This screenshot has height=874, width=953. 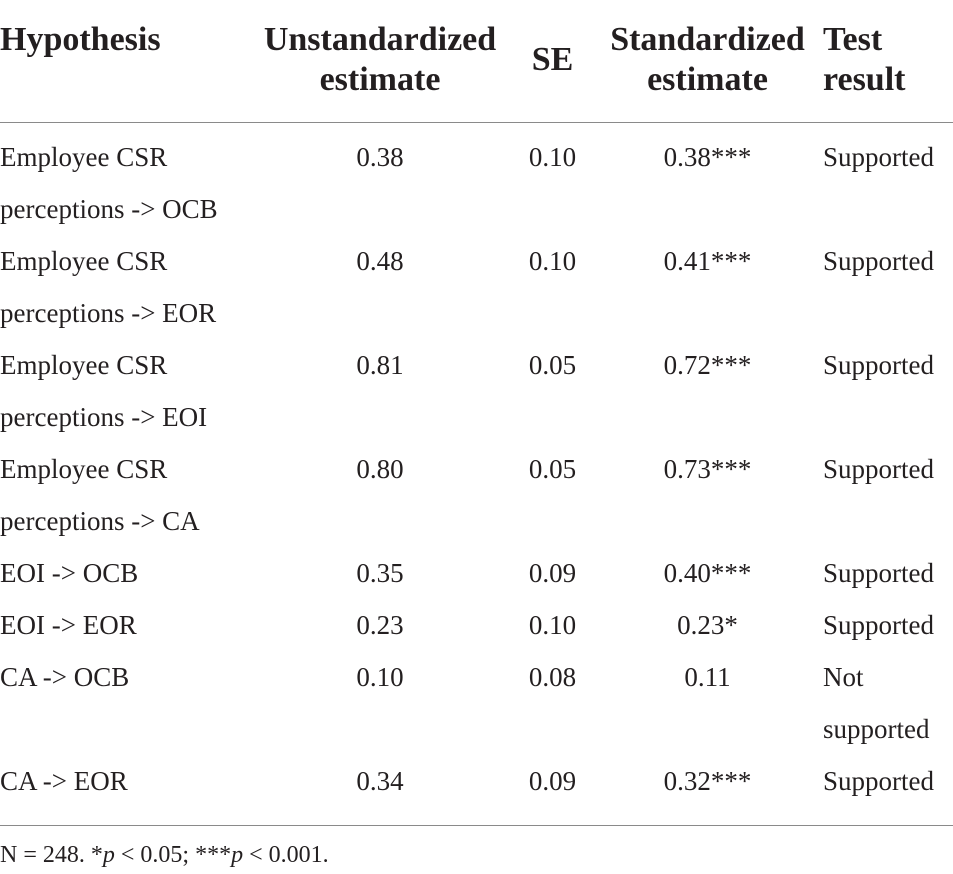 What do you see at coordinates (173, 855) in the screenshot?
I see `footnote-mid: < 0.05; ***` at bounding box center [173, 855].